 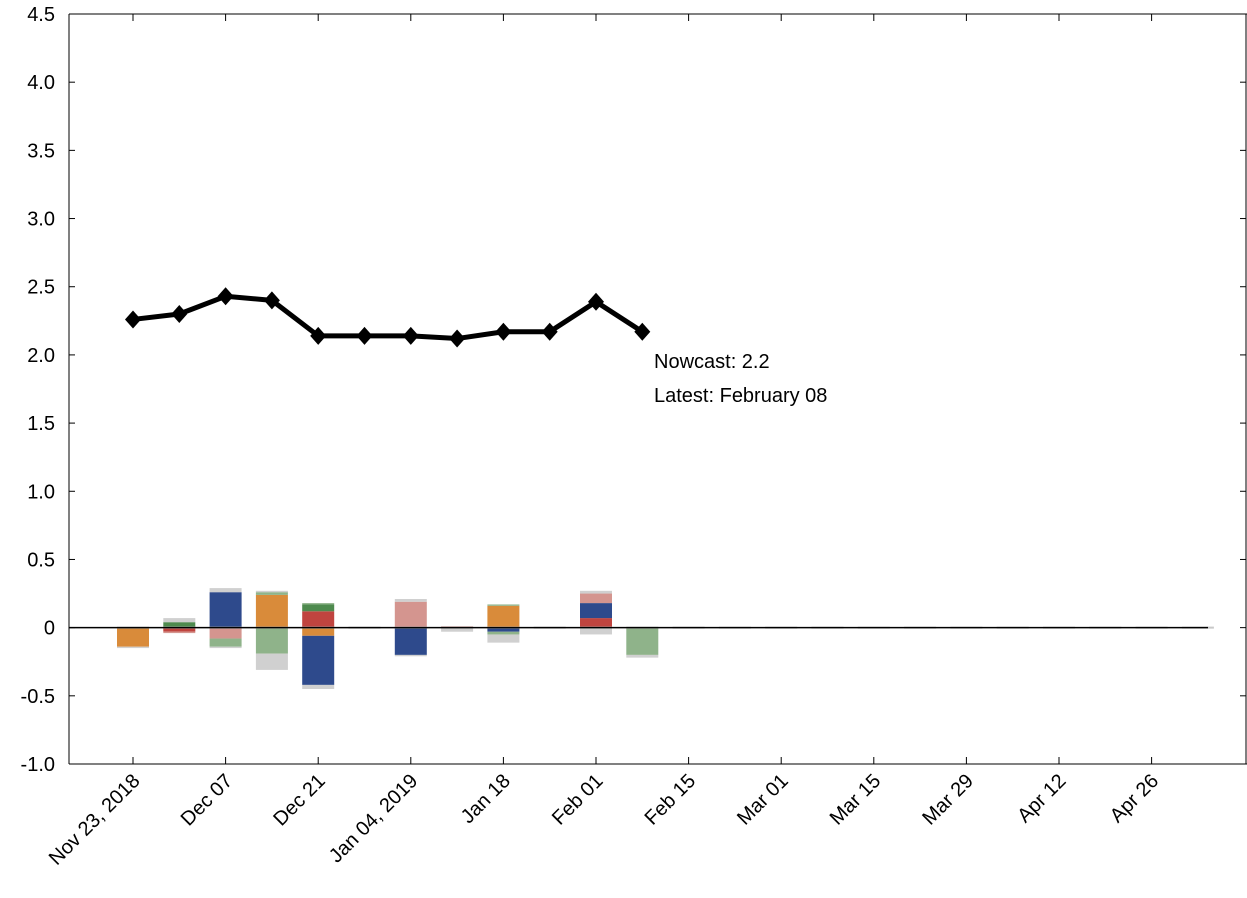 I want to click on x-tick-label: Feb 01, so click(x=578, y=800).